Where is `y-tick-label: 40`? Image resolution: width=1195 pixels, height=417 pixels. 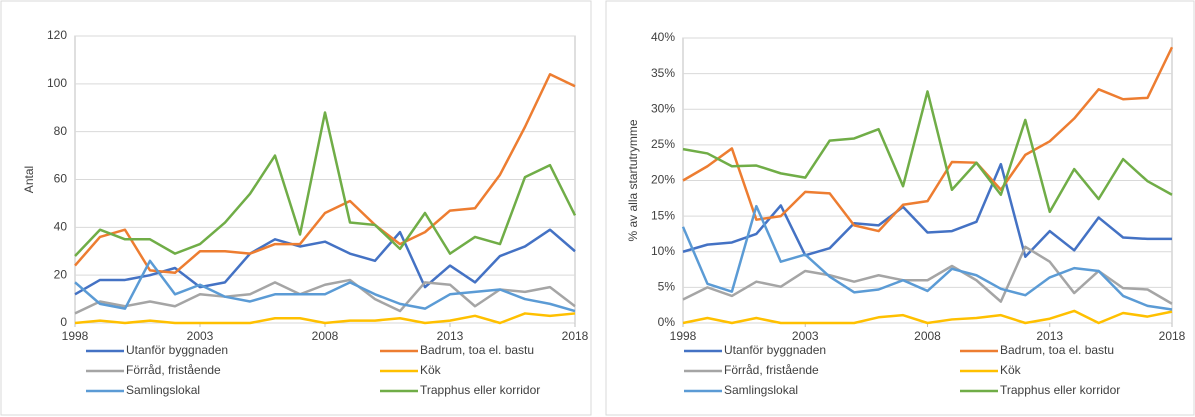
y-tick-label: 40 is located at coordinates (61, 227).